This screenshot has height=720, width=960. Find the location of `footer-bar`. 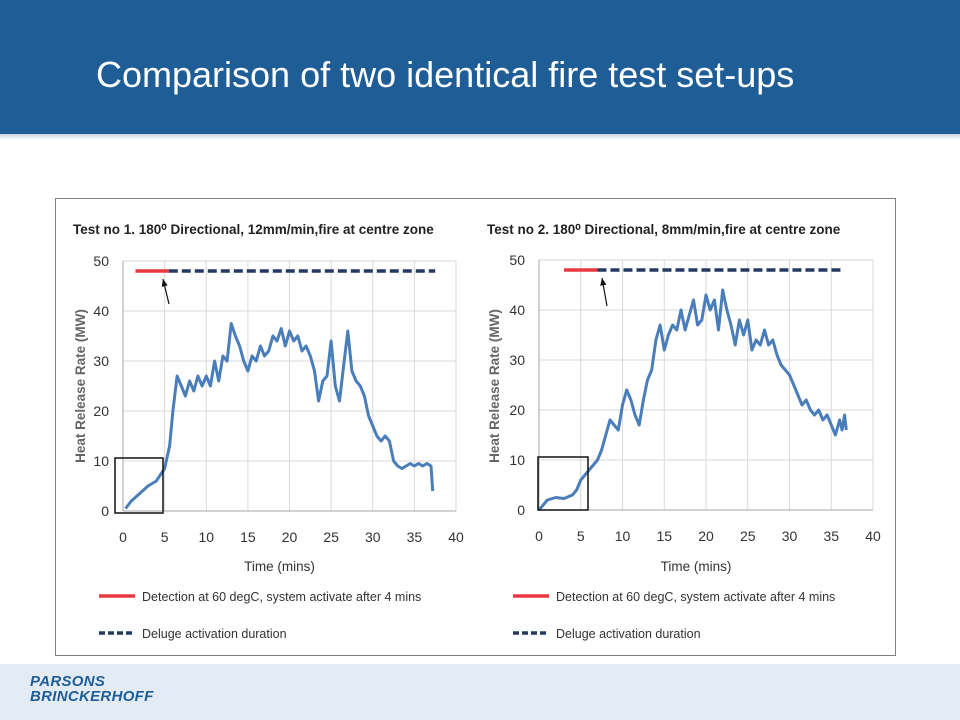

footer-bar is located at coordinates (480, 692).